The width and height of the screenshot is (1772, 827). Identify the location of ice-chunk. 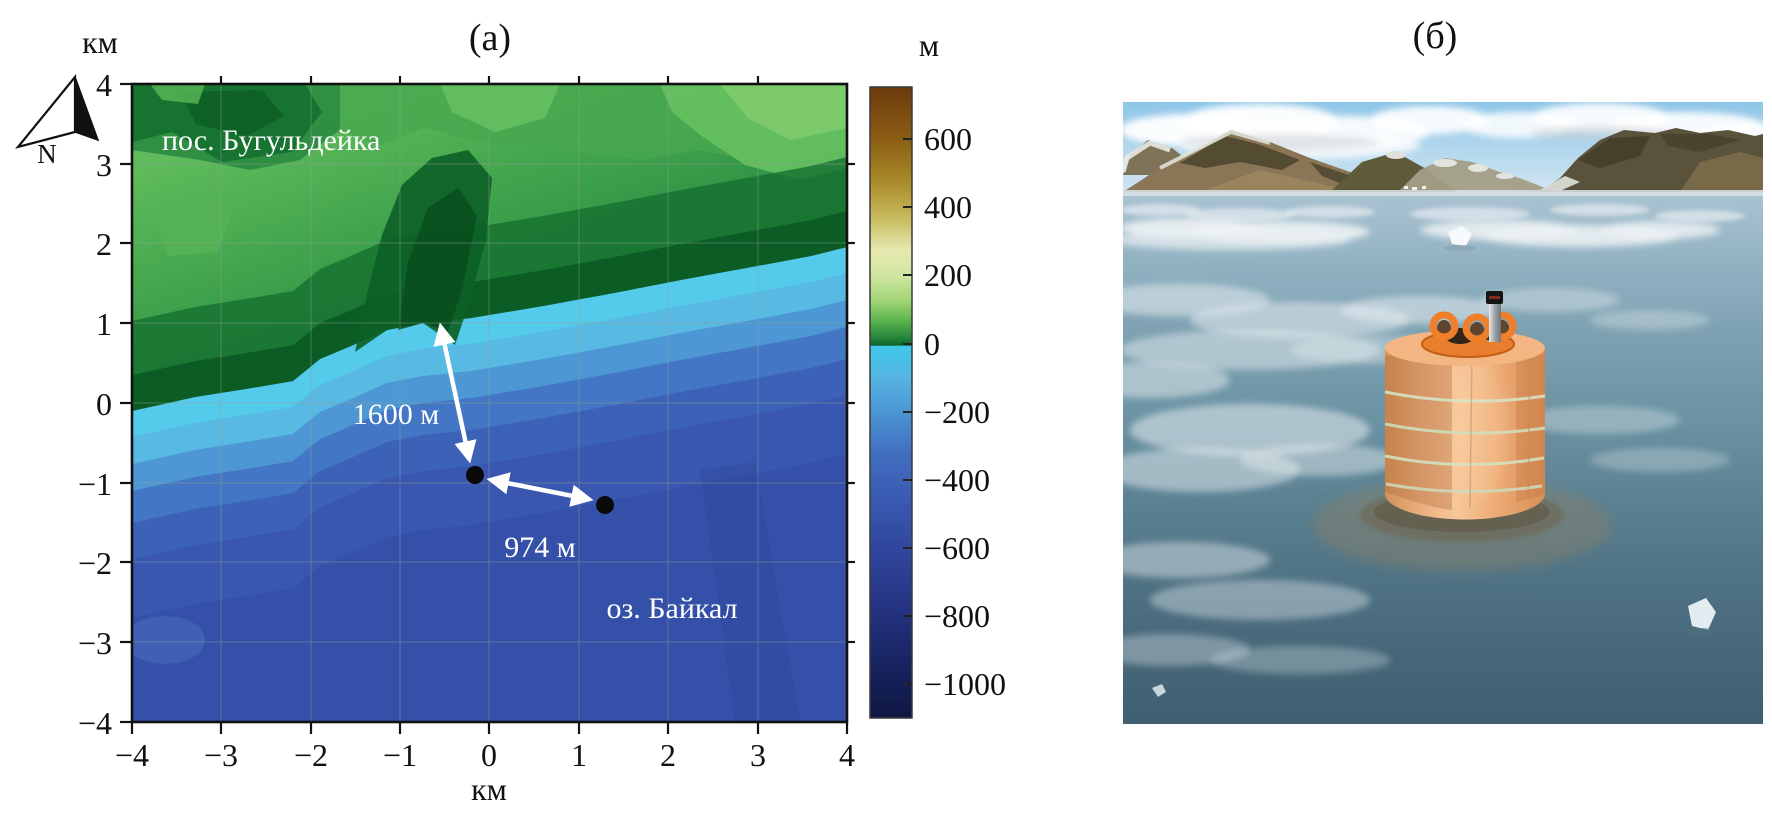
(1460, 236).